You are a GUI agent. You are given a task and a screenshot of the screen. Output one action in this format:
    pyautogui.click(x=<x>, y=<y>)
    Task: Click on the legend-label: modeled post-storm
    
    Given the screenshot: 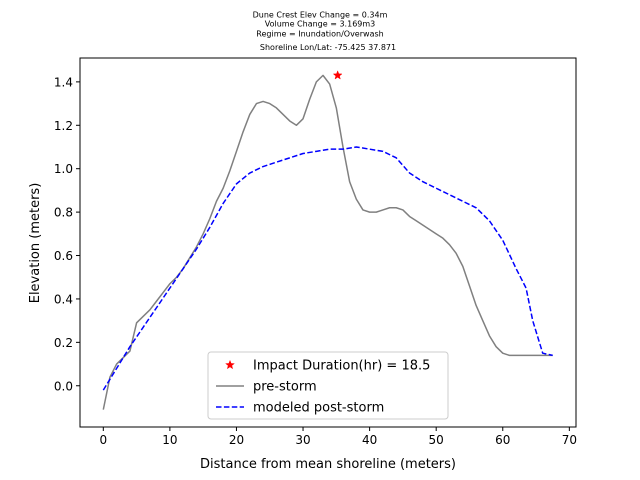 What is the action you would take?
    pyautogui.click(x=318, y=408)
    